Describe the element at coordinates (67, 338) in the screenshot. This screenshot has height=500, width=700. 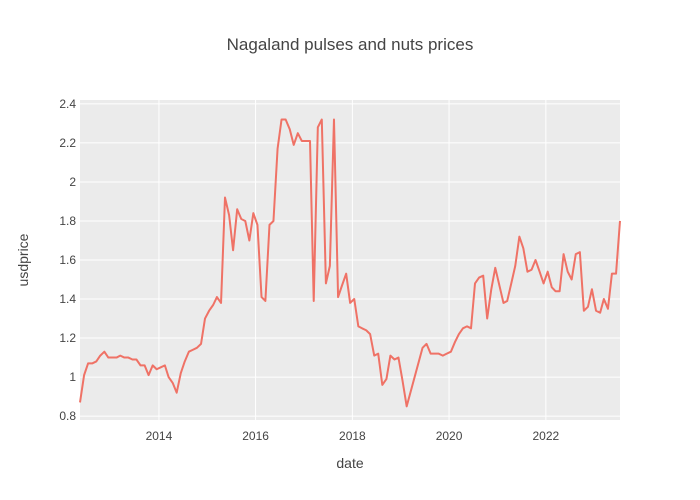
I see `y-tick-label: 1.2` at that location.